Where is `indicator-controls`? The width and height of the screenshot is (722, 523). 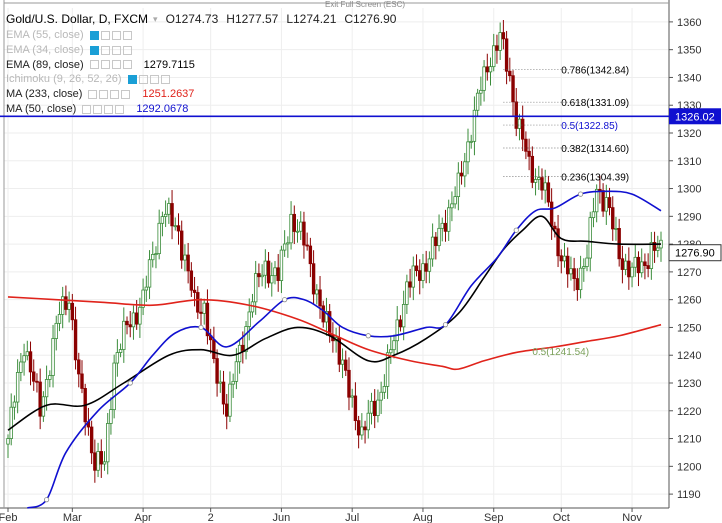
indicator-controls is located at coordinates (110, 65).